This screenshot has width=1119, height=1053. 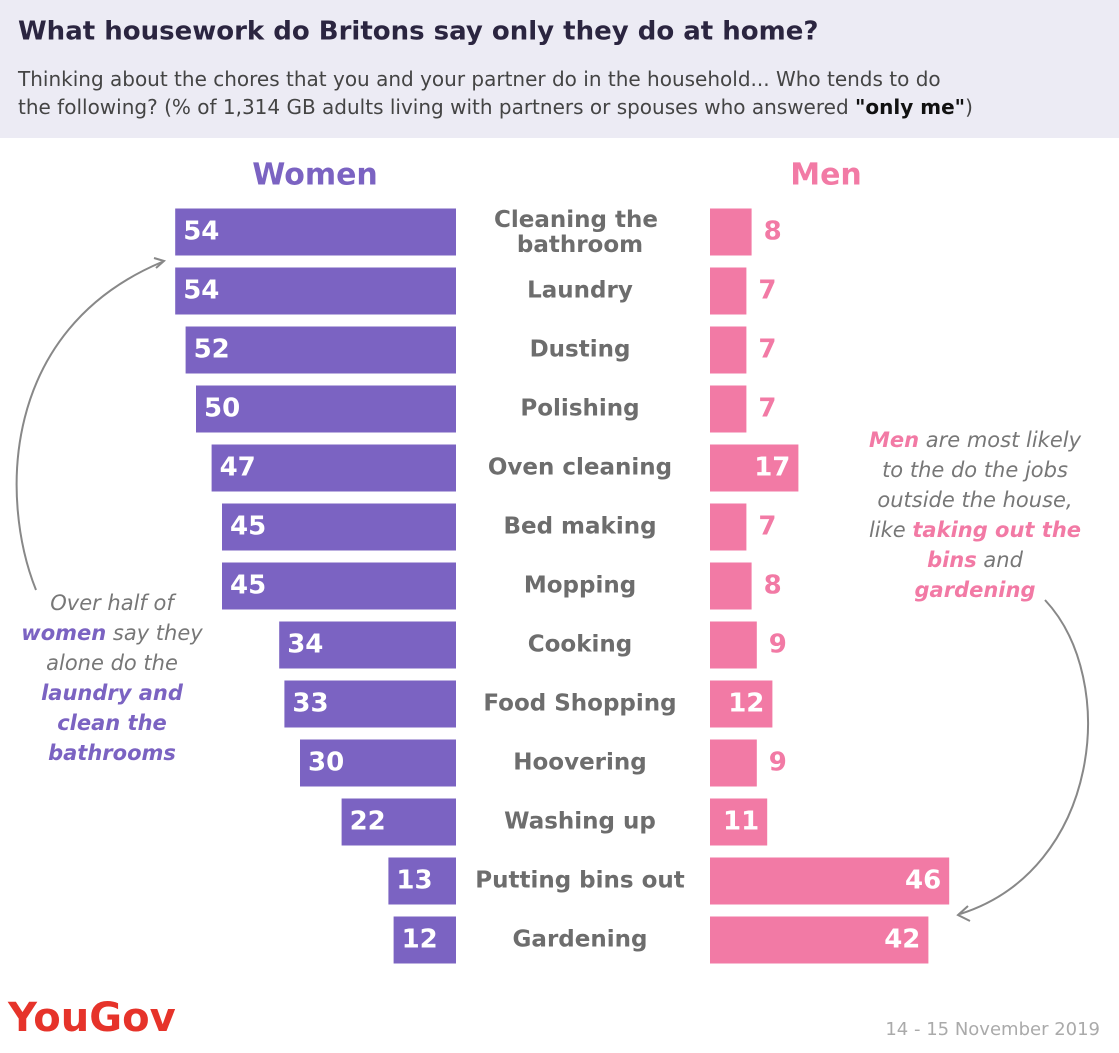 I want to click on value-label: 33, so click(x=310, y=704).